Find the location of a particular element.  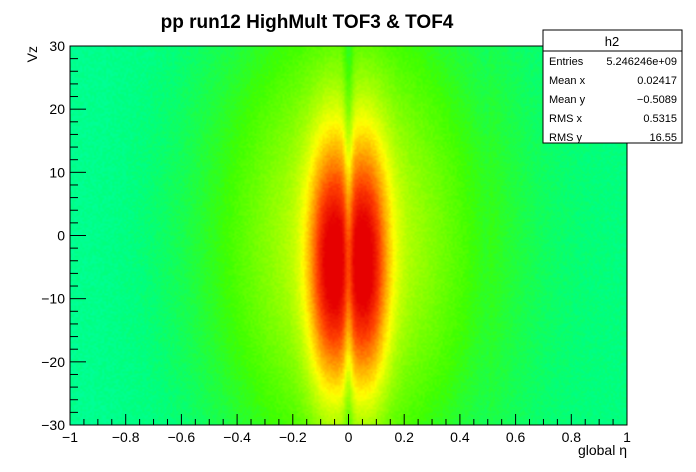

x-tick-label: 0.2 is located at coordinates (404, 437).